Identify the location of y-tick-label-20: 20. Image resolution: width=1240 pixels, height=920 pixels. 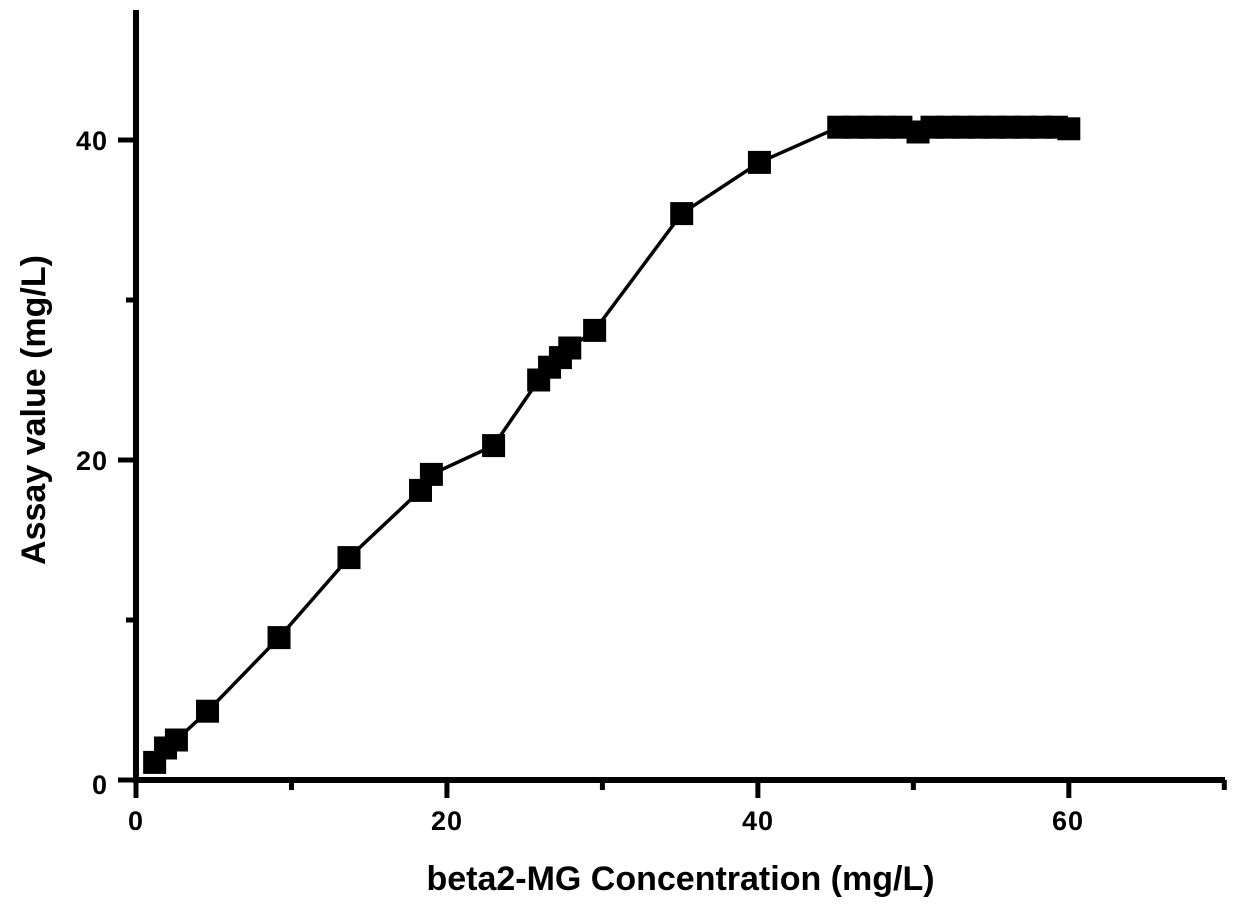
(91, 461).